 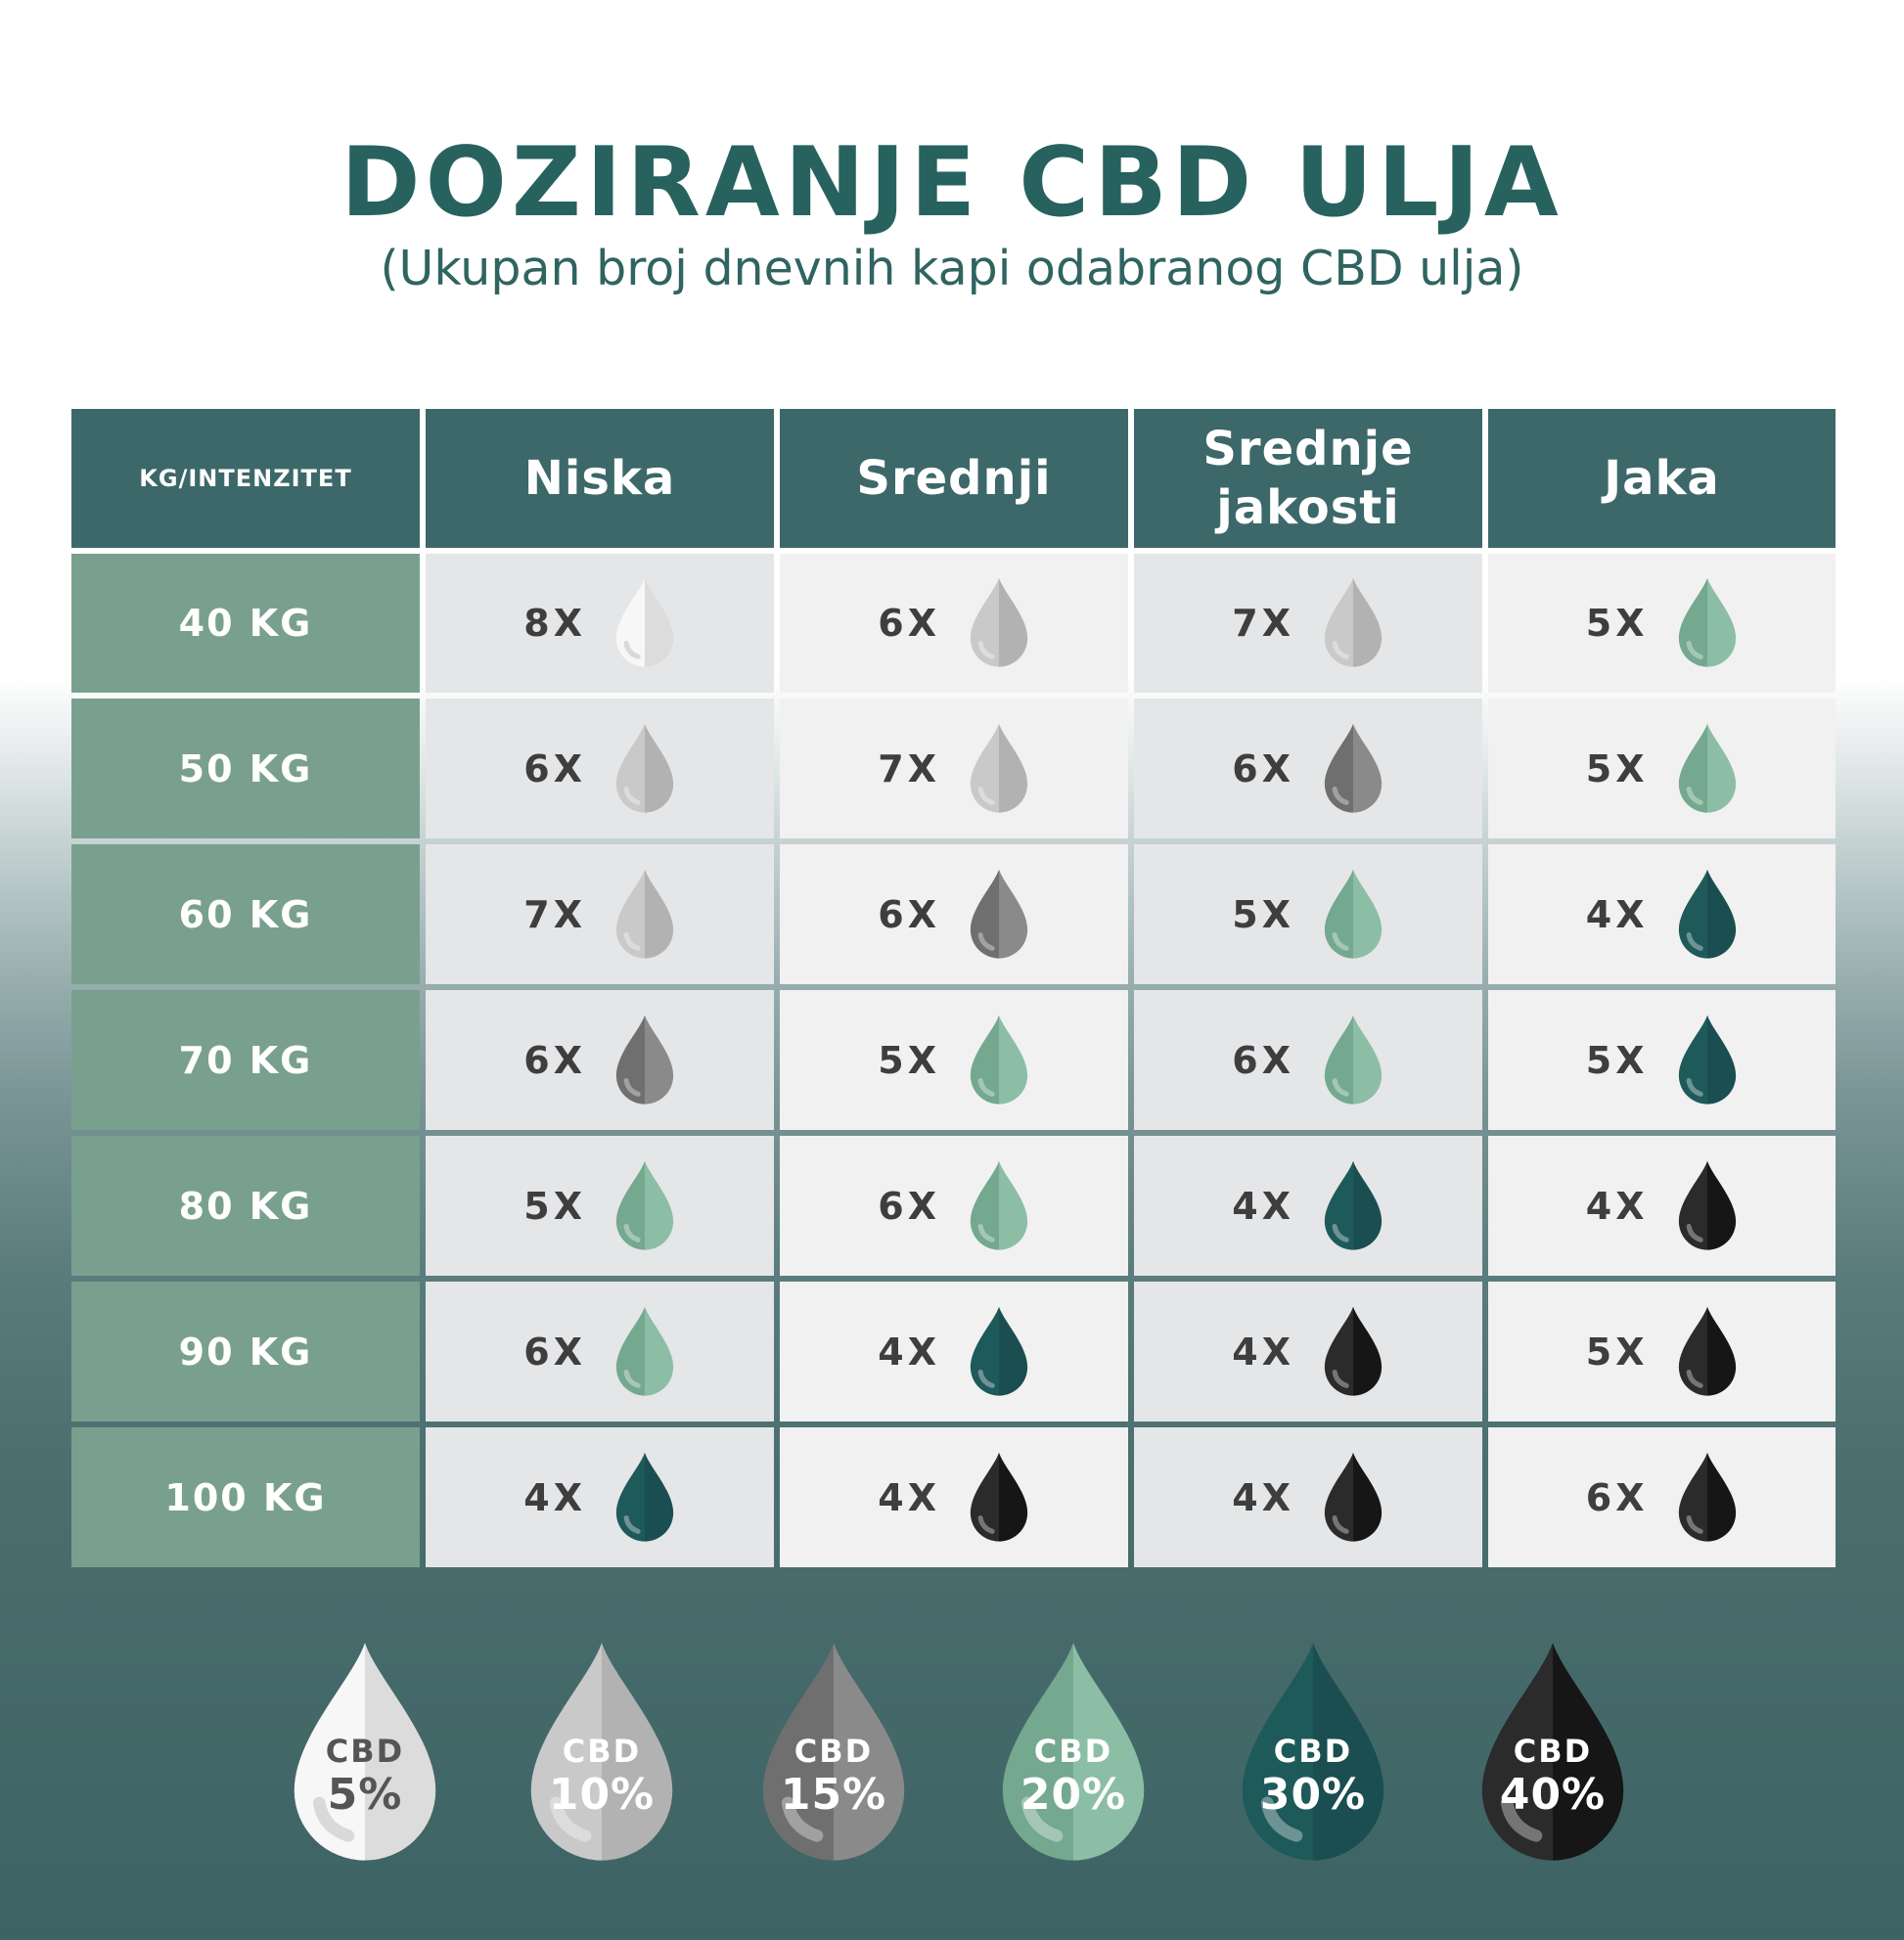 I want to click on legend-item-cbd-40: CBD 40%, so click(x=1553, y=1754).